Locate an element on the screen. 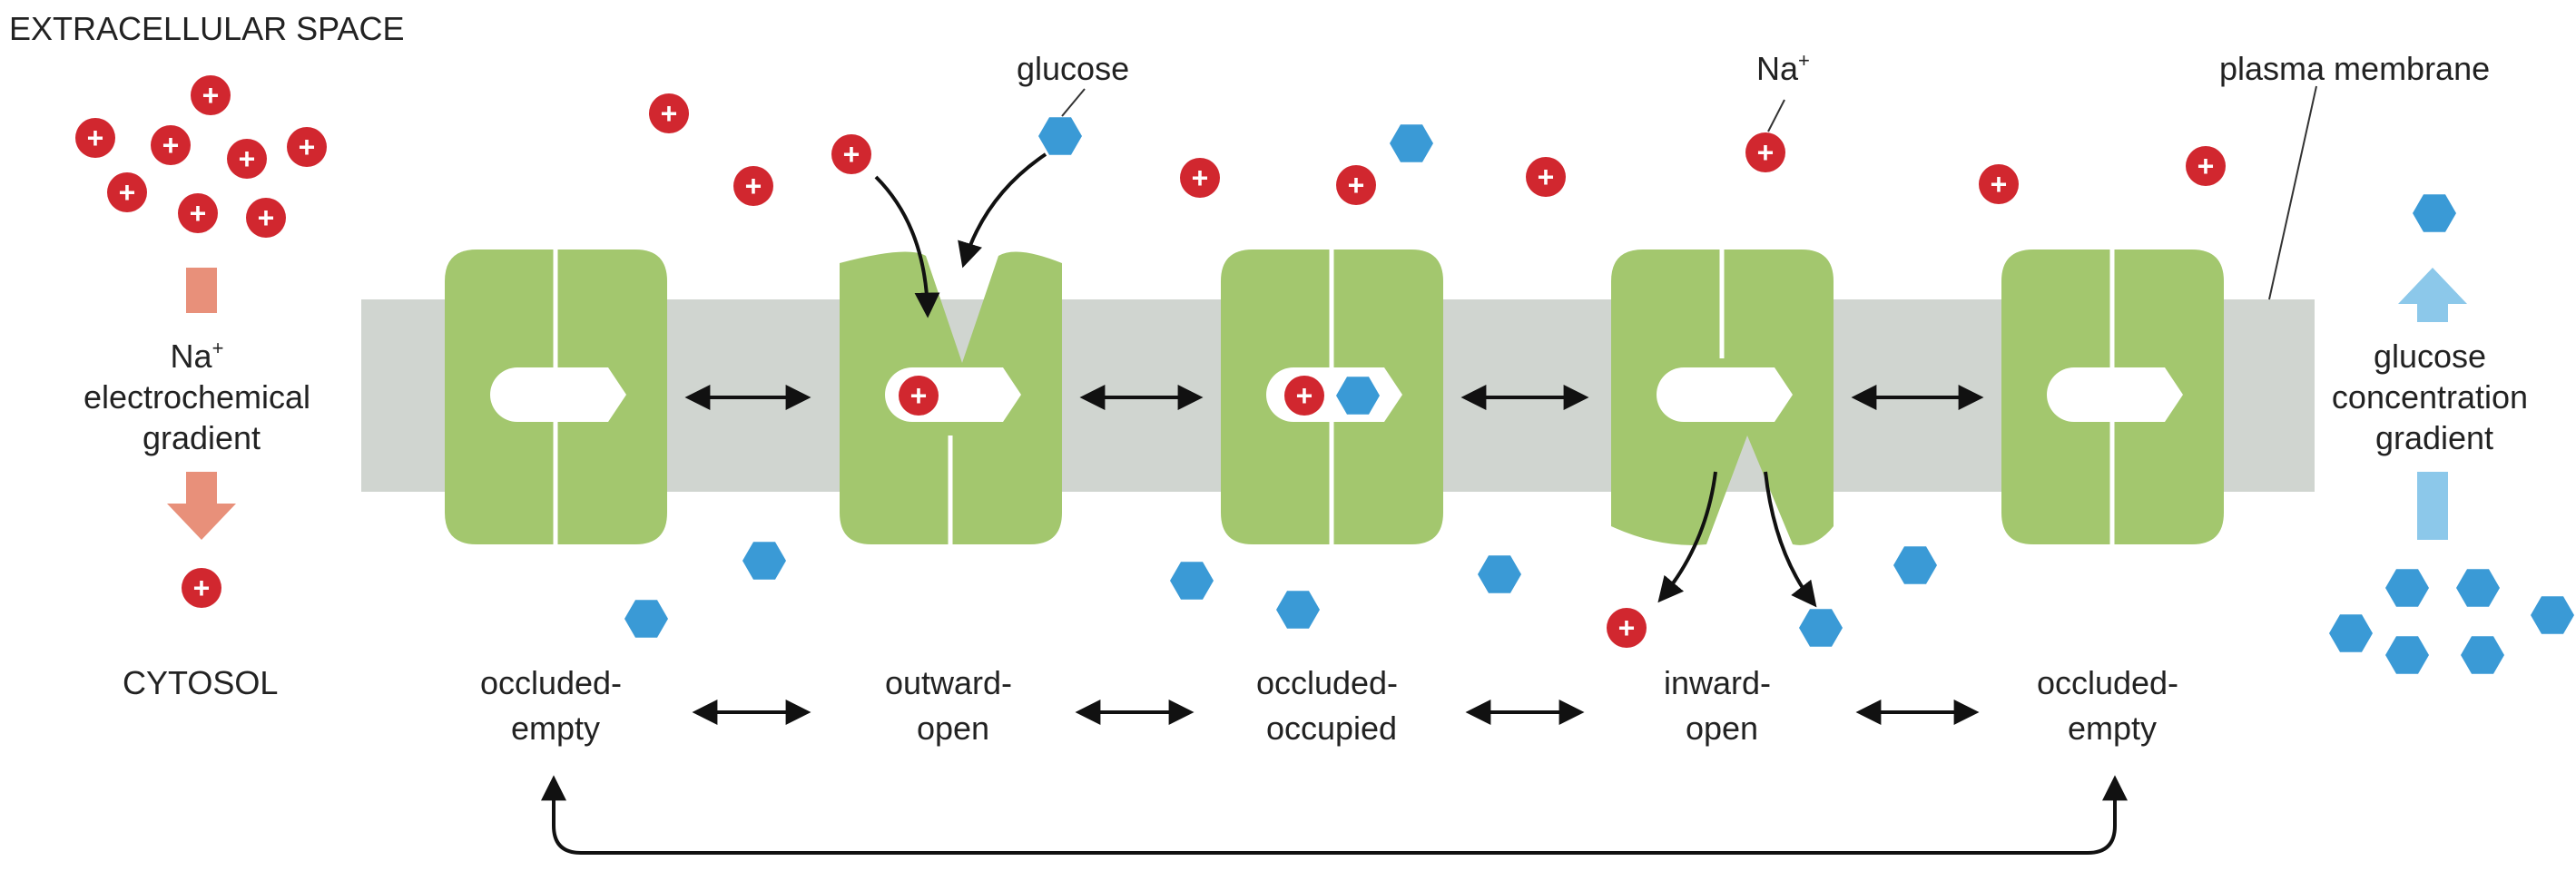 Image resolution: width=2576 pixels, height=871 pixels. transporter-outward-open is located at coordinates (951, 397).